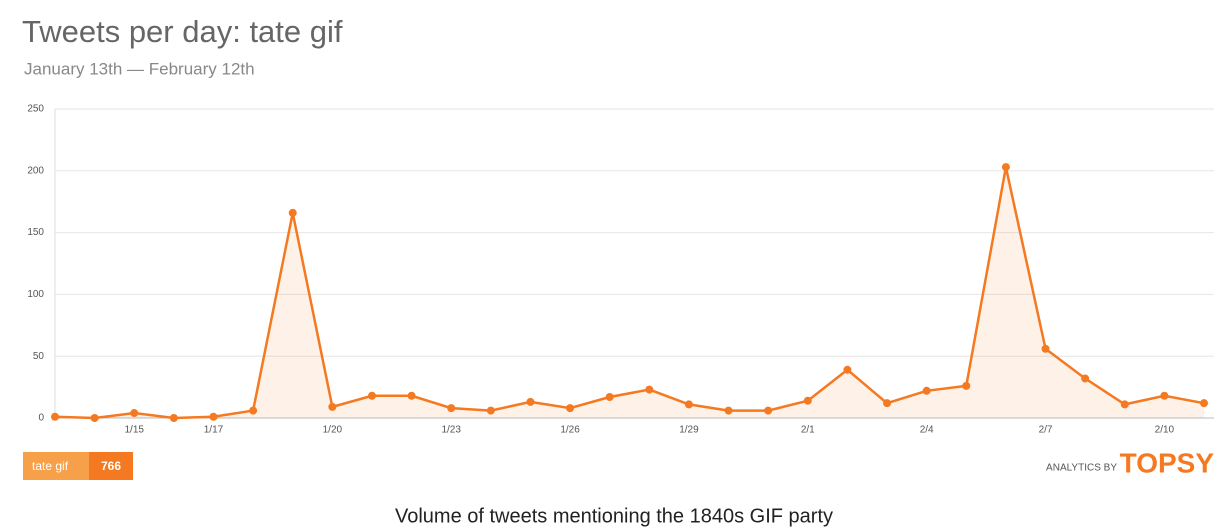 Image resolution: width=1229 pixels, height=531 pixels. What do you see at coordinates (1081, 468) in the screenshot?
I see `credit: ANALYTICS BY` at bounding box center [1081, 468].